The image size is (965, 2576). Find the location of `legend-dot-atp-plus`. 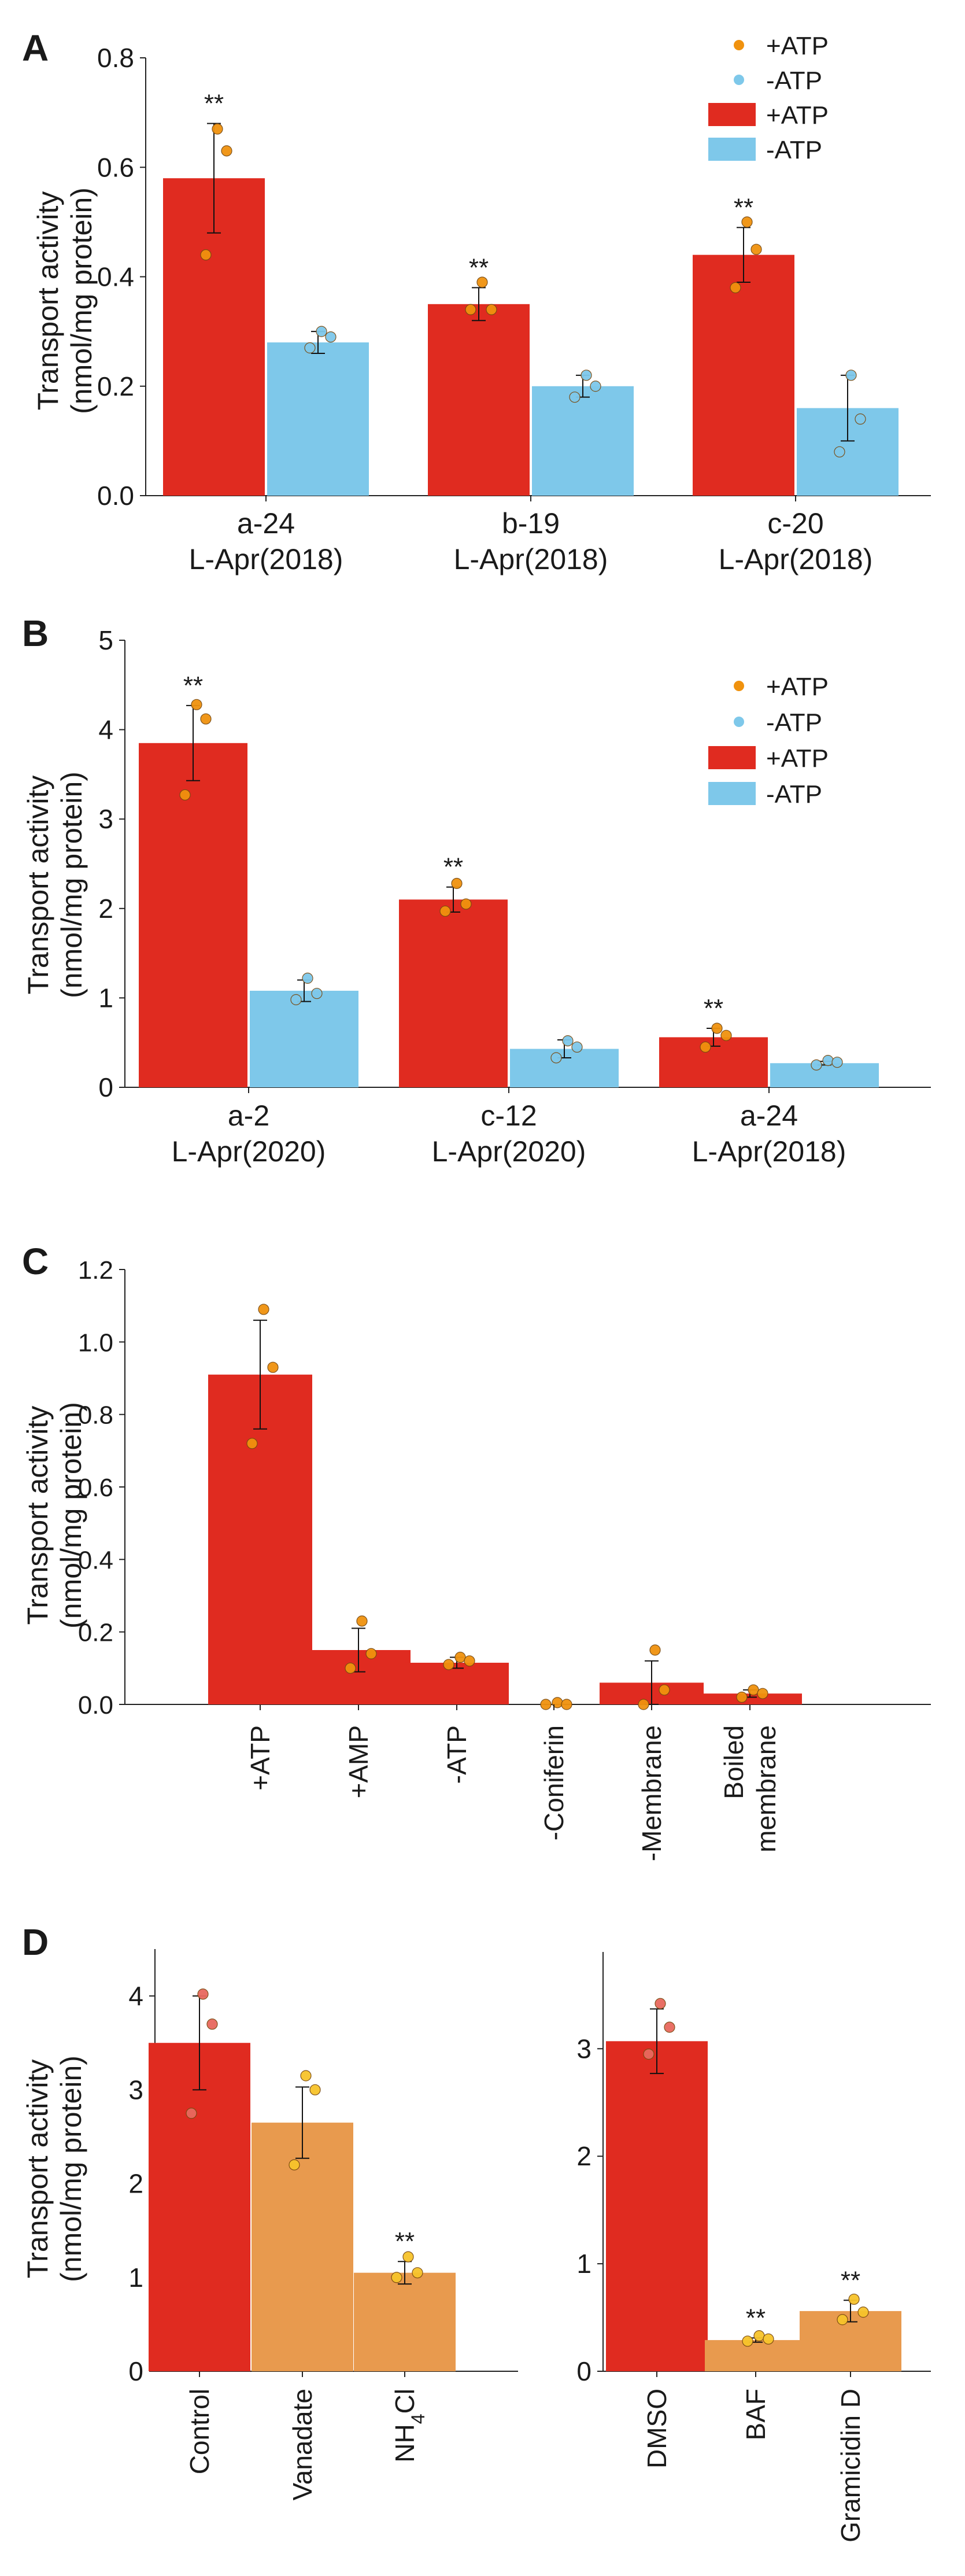

legend-dot-atp-plus is located at coordinates (739, 45).